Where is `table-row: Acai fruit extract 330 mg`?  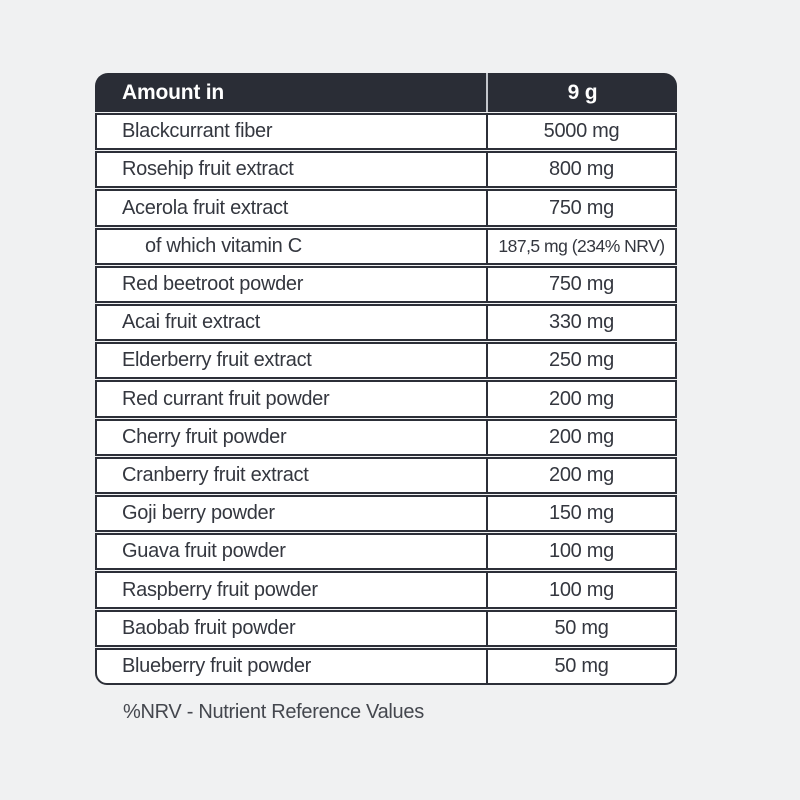
table-row: Acai fruit extract 330 mg is located at coordinates (386, 323).